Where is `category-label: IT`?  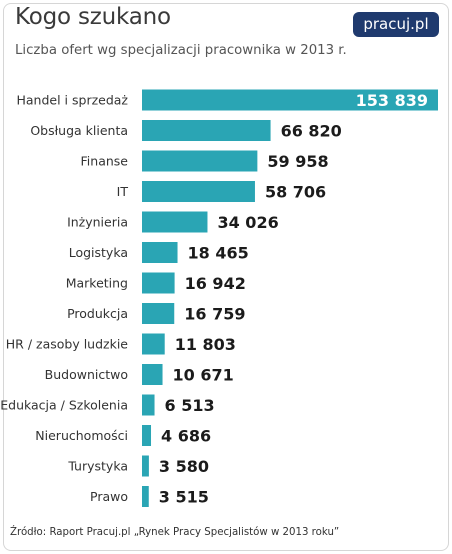 category-label: IT is located at coordinates (123, 191).